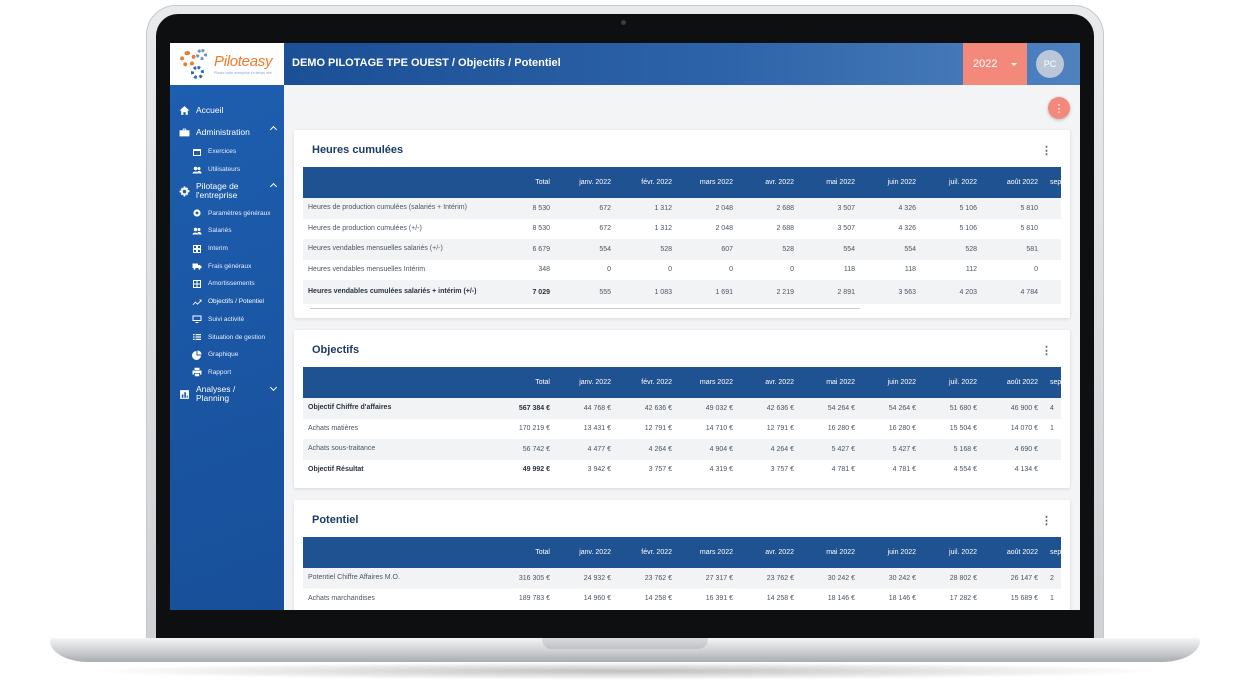 The image size is (1250, 700). What do you see at coordinates (1024, 429) in the screenshot?
I see `cell: 14 070 €` at bounding box center [1024, 429].